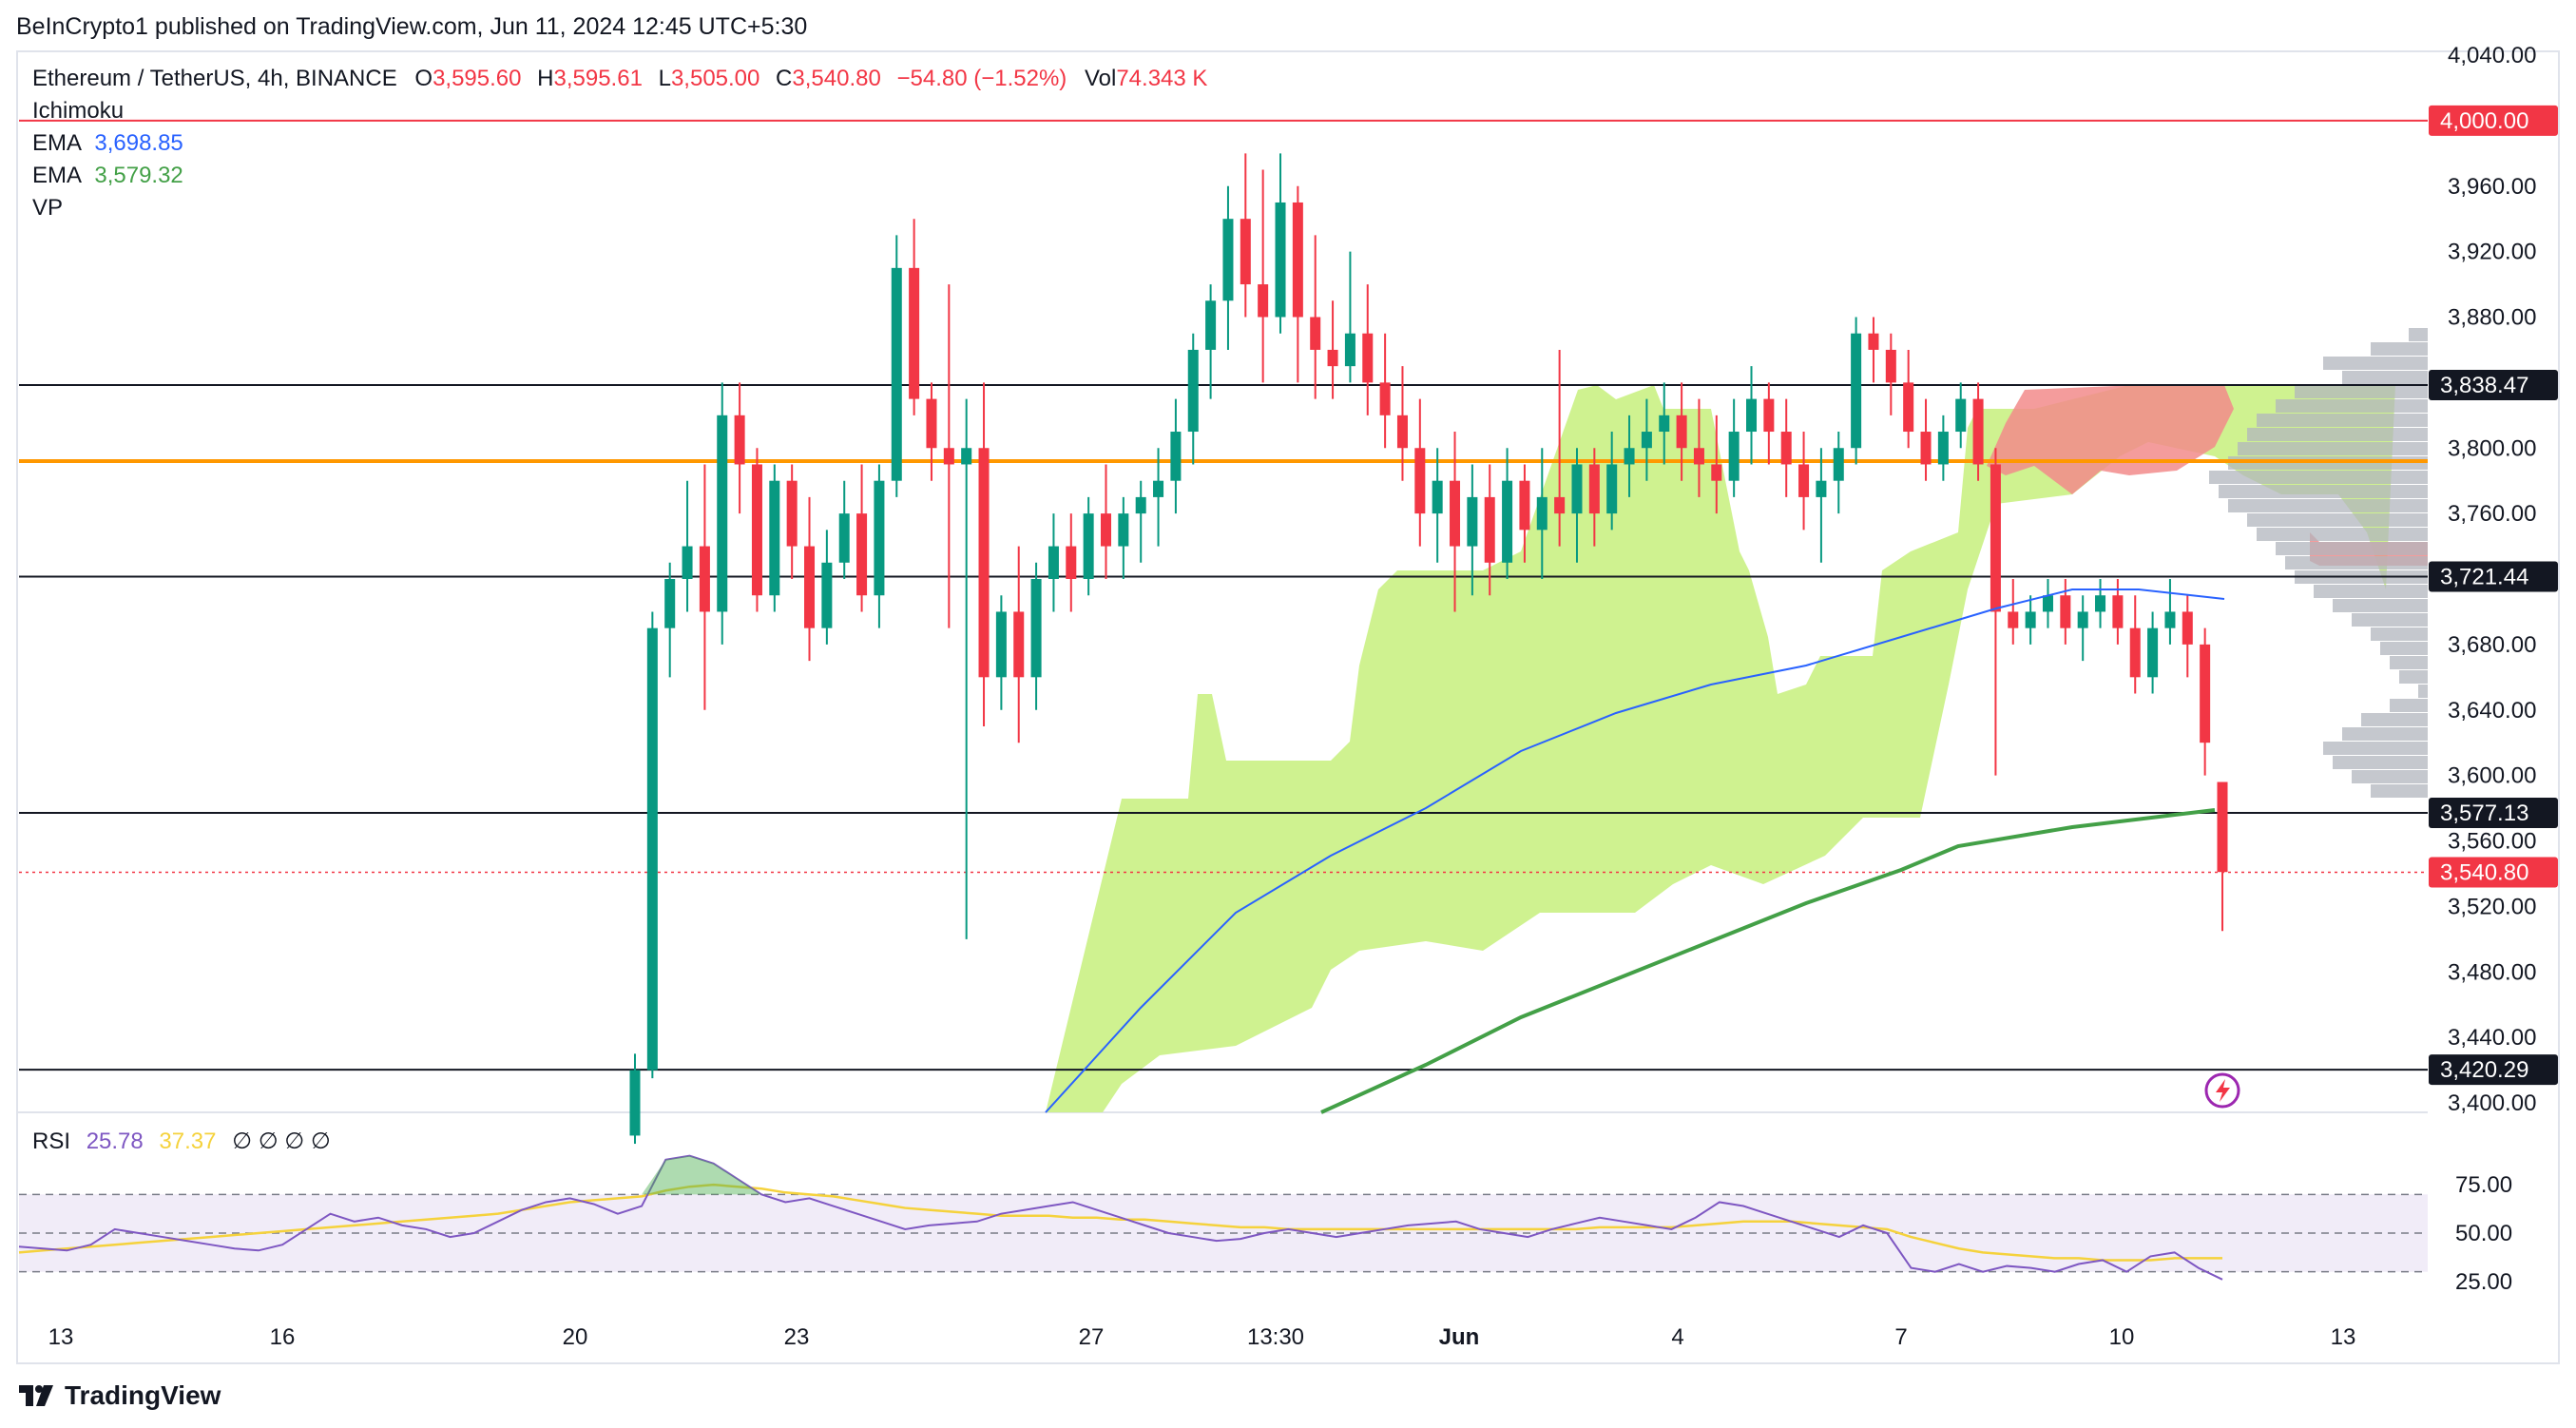 The width and height of the screenshot is (2576, 1428). I want to click on price-tick-label: 3,920.00, so click(2492, 252).